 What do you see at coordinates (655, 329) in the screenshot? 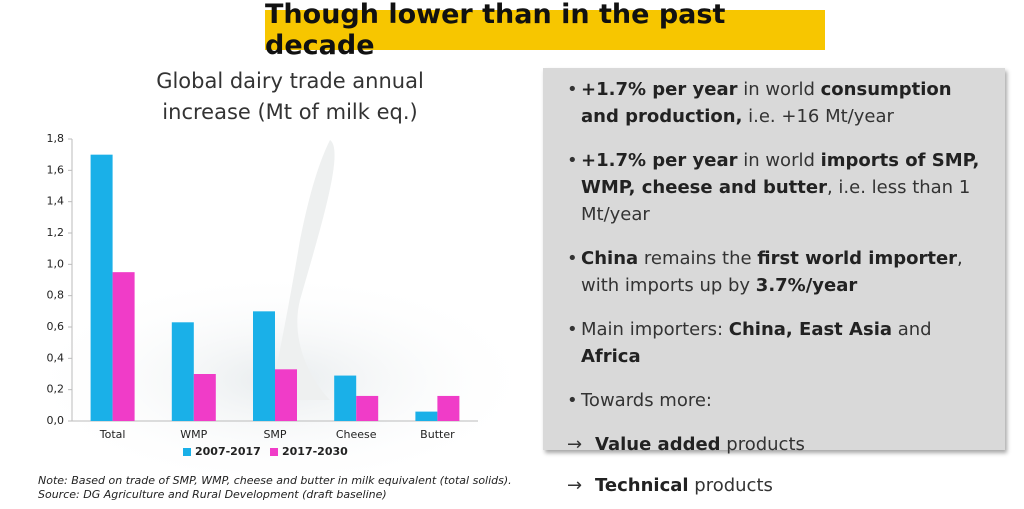
I see `text-run: Main importers:` at bounding box center [655, 329].